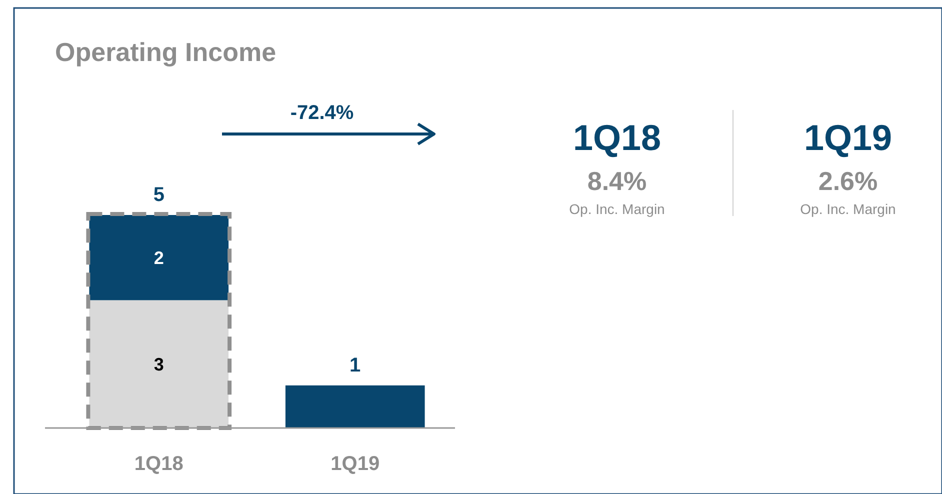 The image size is (942, 494). I want to click on text: 1Q19, so click(848, 137).